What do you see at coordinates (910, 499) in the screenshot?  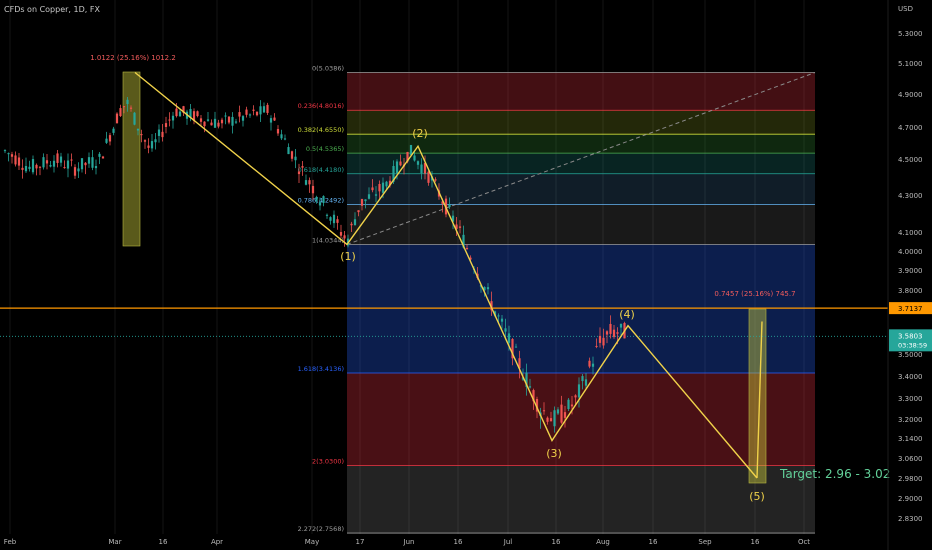 I see `price-tick: 2.9000` at bounding box center [910, 499].